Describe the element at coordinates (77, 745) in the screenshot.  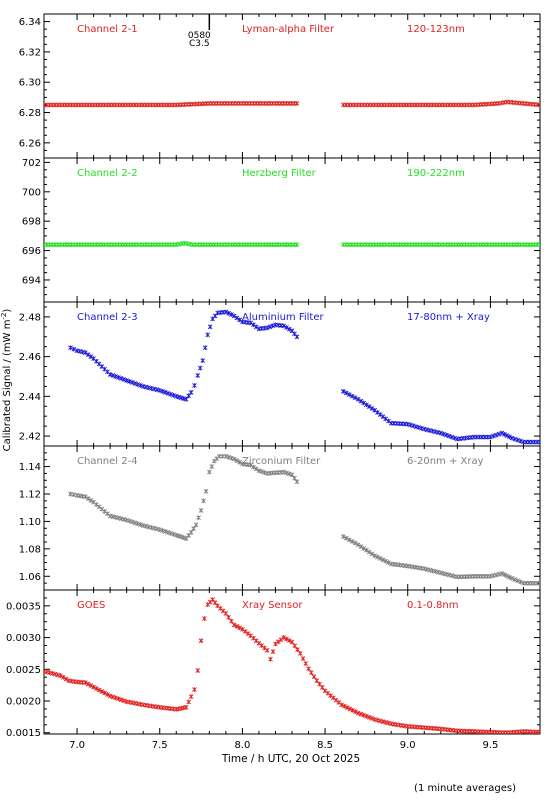
I see `x-tick-label: 7.0` at that location.